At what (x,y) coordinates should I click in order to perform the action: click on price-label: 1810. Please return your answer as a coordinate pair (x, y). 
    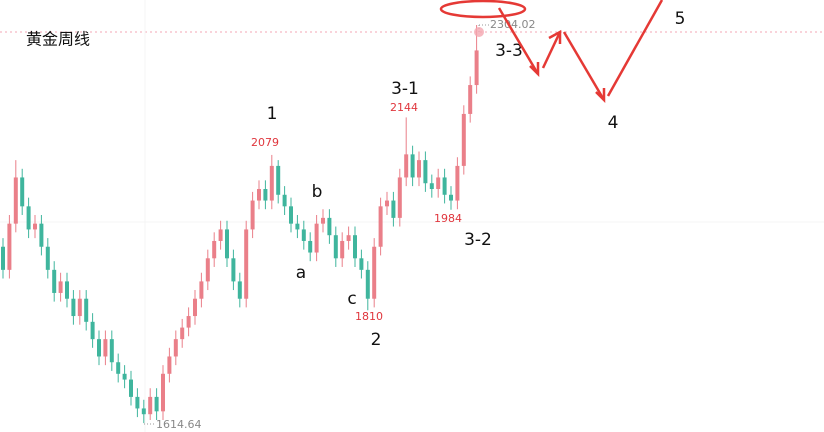
    Looking at the image, I should click on (369, 316).